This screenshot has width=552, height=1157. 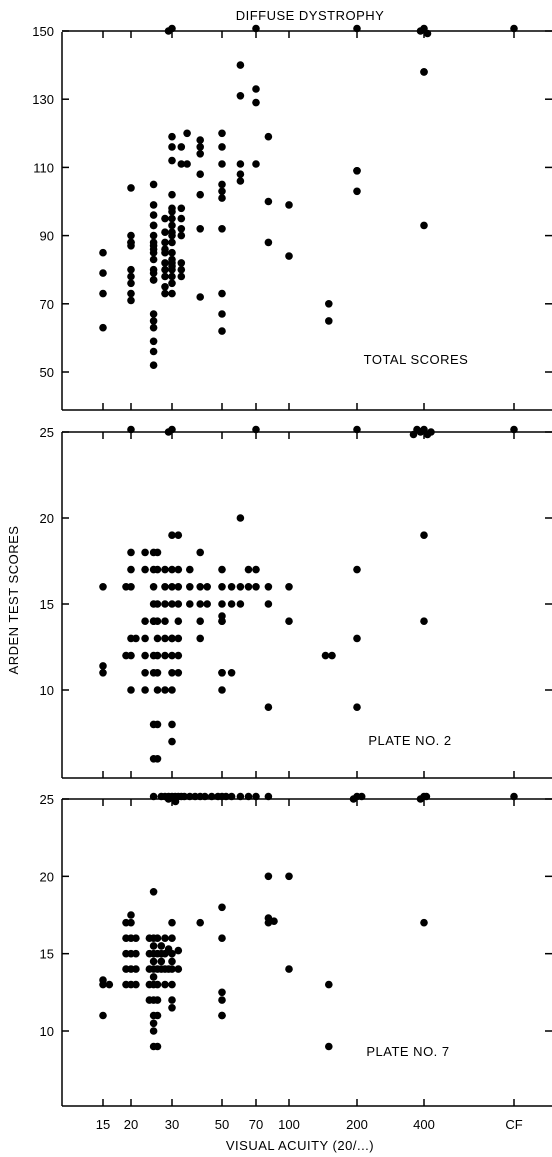 What do you see at coordinates (407, 1051) in the screenshot?
I see `panel-annotation: PLATE NO. 7` at bounding box center [407, 1051].